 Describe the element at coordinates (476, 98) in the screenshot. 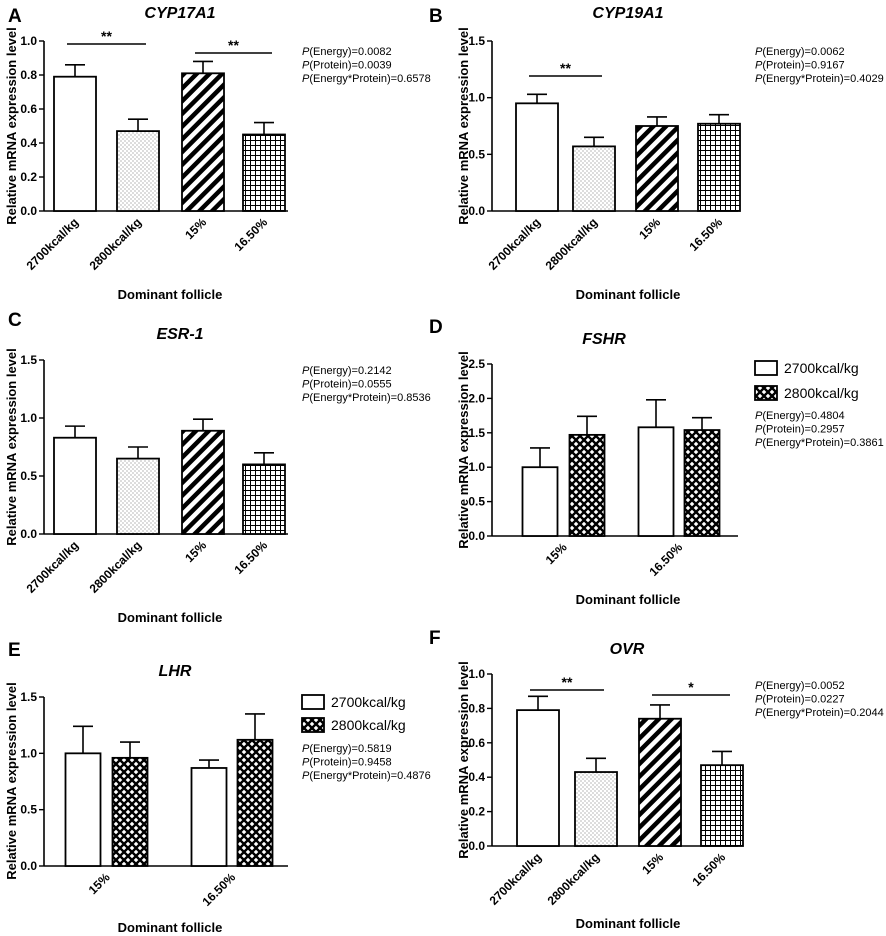

I see `panel-b-ytick-label: 1.0` at that location.